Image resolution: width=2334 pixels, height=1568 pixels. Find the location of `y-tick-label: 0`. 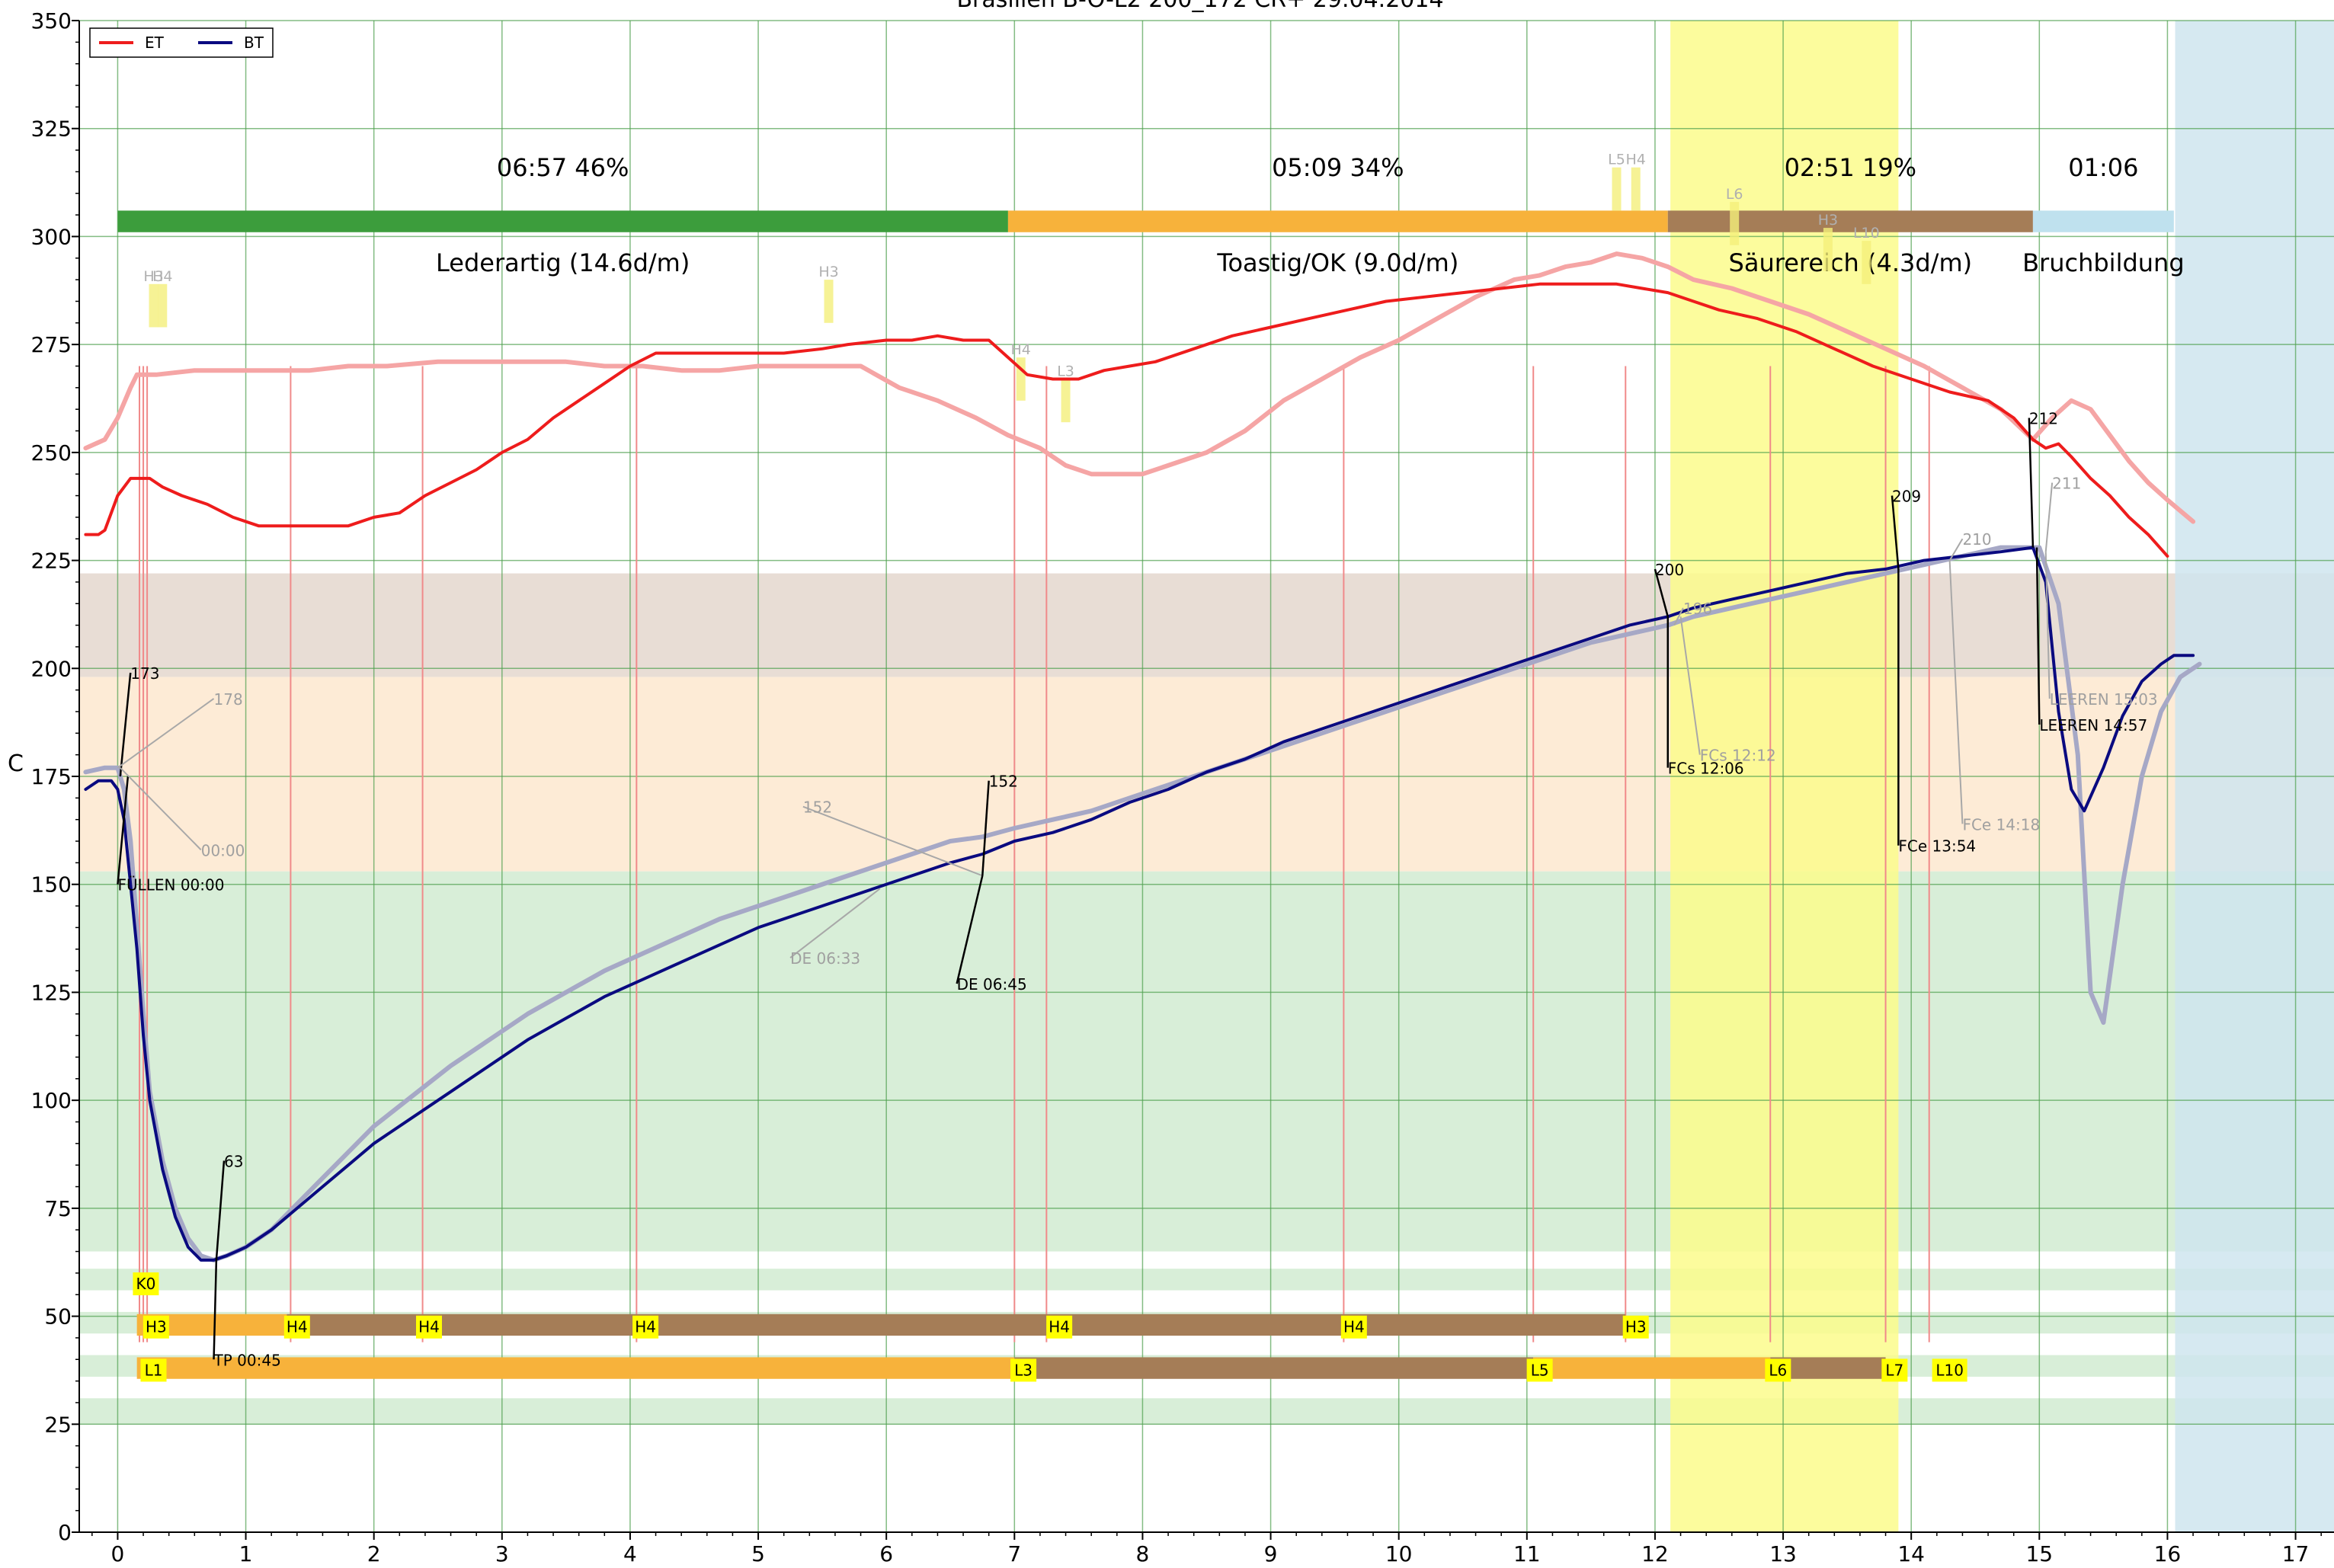

y-tick-label: 0 is located at coordinates (65, 1532).